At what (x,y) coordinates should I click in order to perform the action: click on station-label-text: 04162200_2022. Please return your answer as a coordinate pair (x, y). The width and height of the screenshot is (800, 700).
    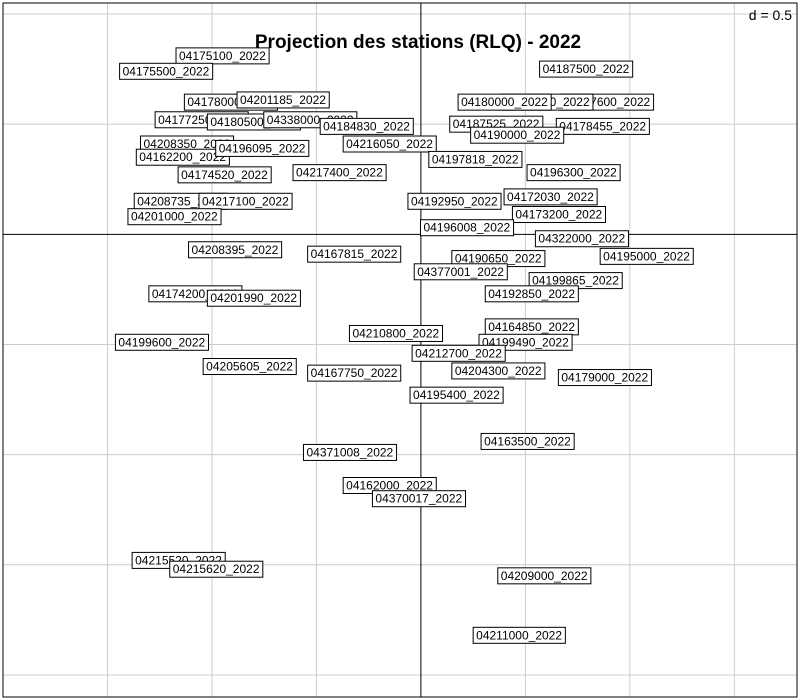
    Looking at the image, I should click on (182, 157).